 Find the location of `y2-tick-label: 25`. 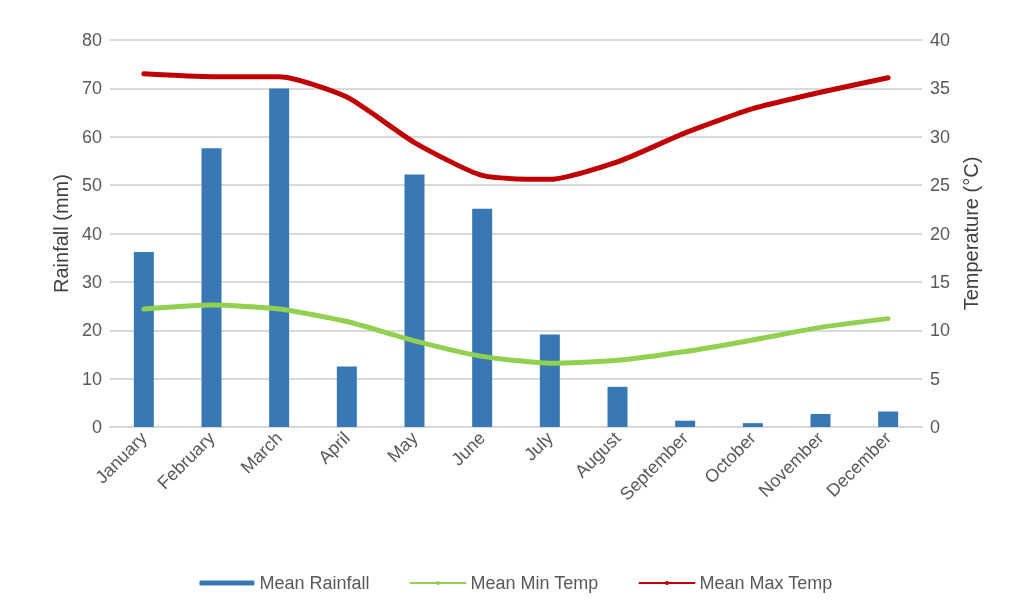

y2-tick-label: 25 is located at coordinates (940, 185).